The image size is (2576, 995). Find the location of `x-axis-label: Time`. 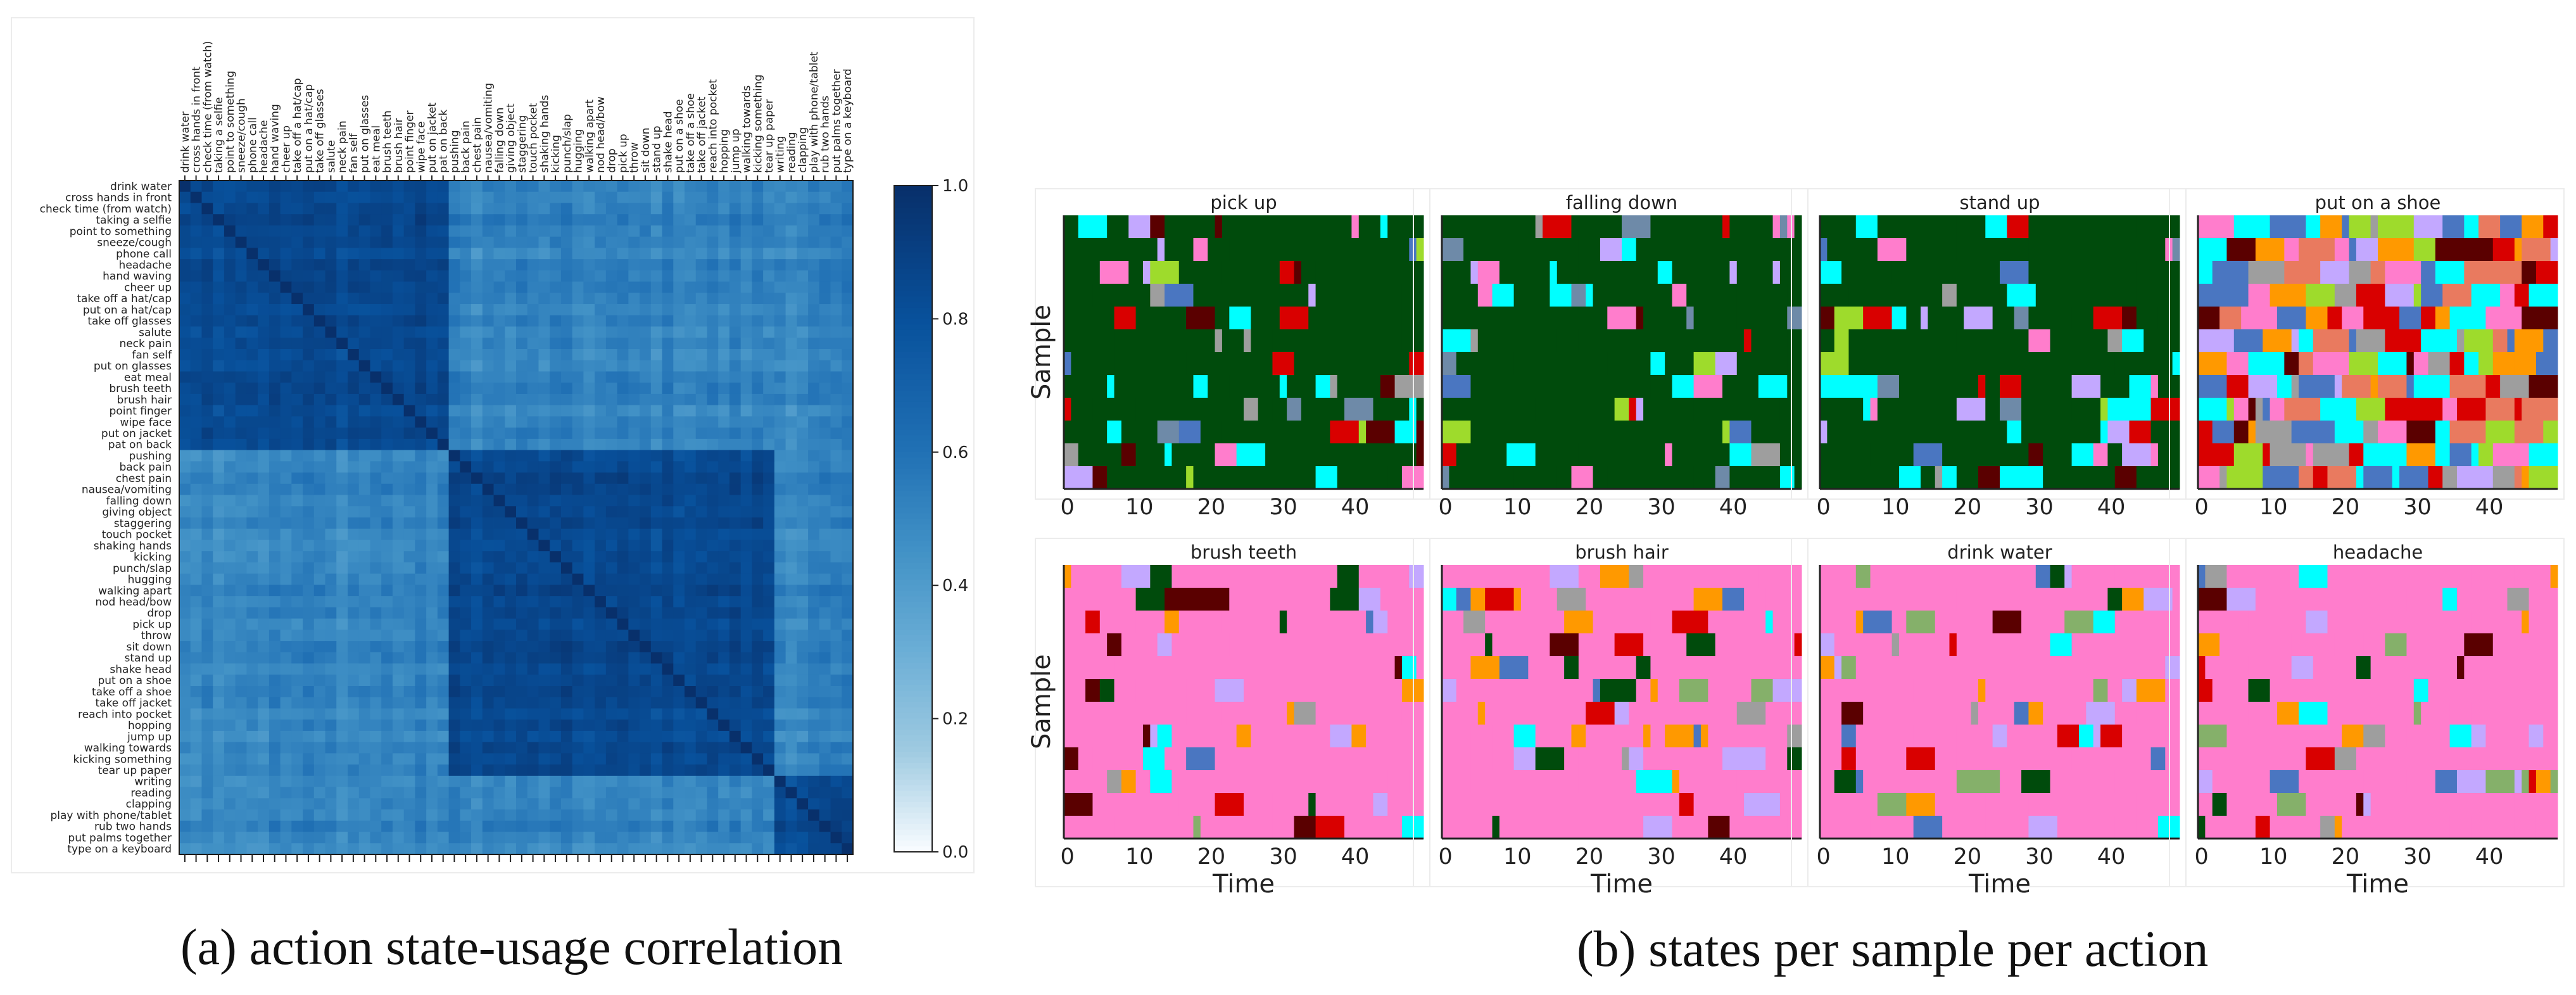

x-axis-label: Time is located at coordinates (1243, 884).